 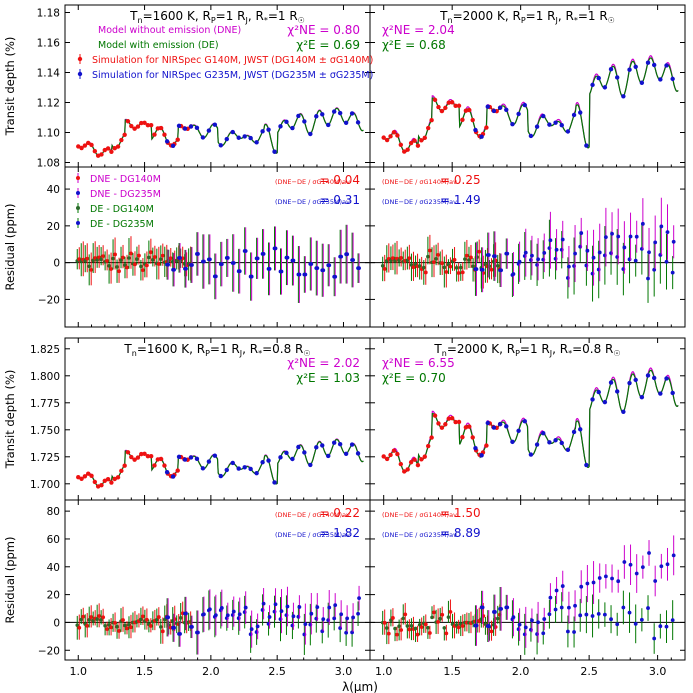 I want to click on panel-title-part: =0.8 R, so click(x=592, y=349).